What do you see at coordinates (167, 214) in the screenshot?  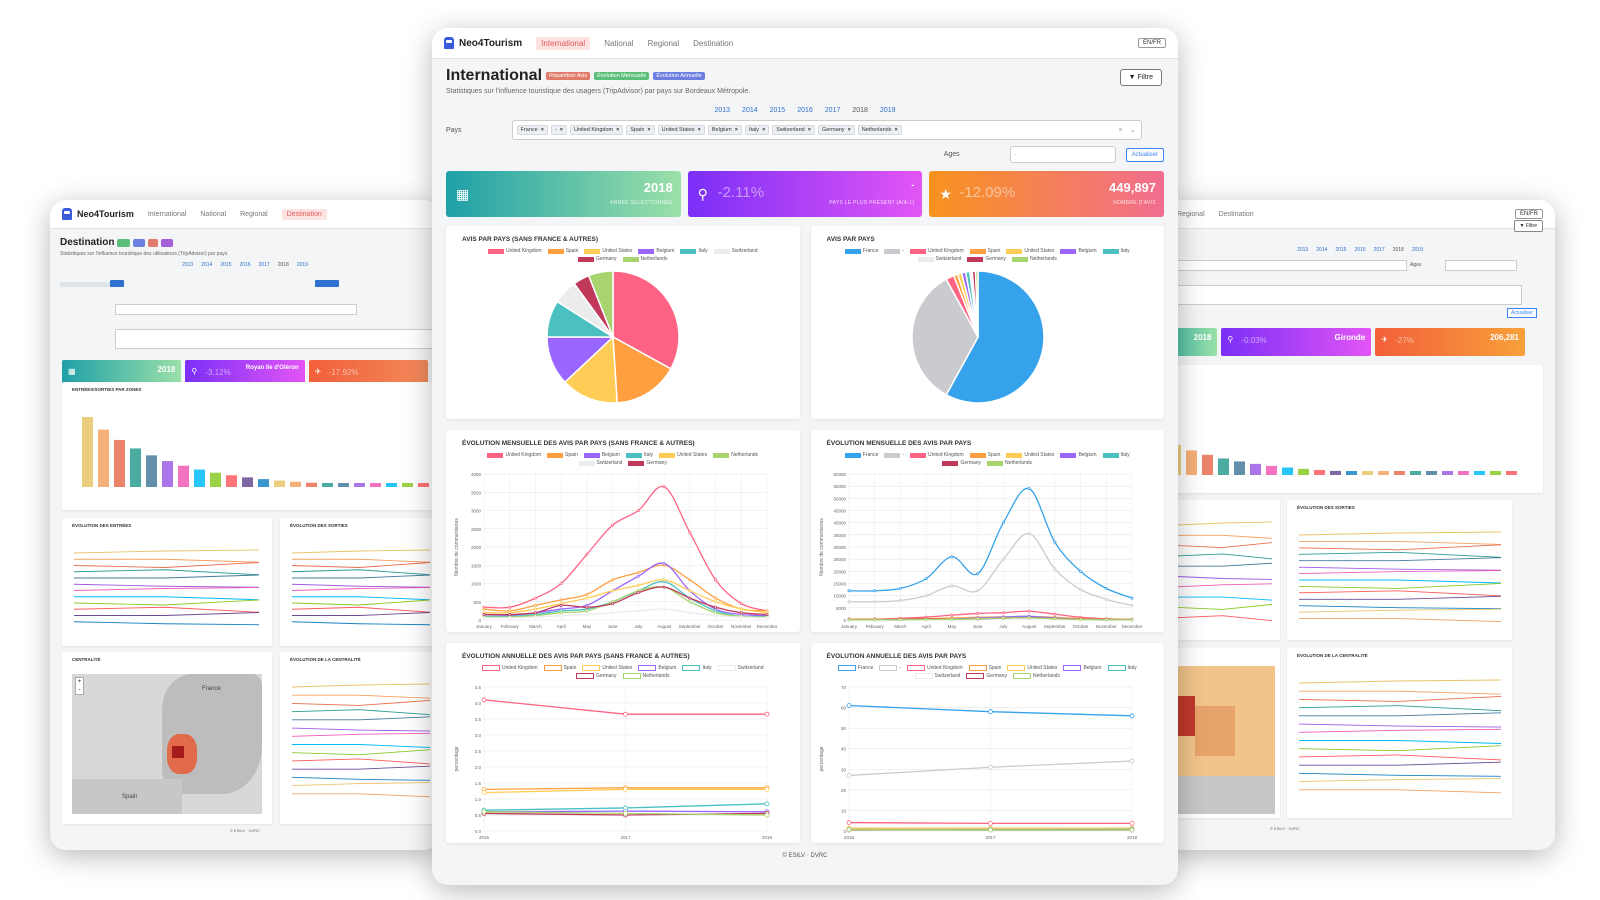 I see `left-tab-international: International` at bounding box center [167, 214].